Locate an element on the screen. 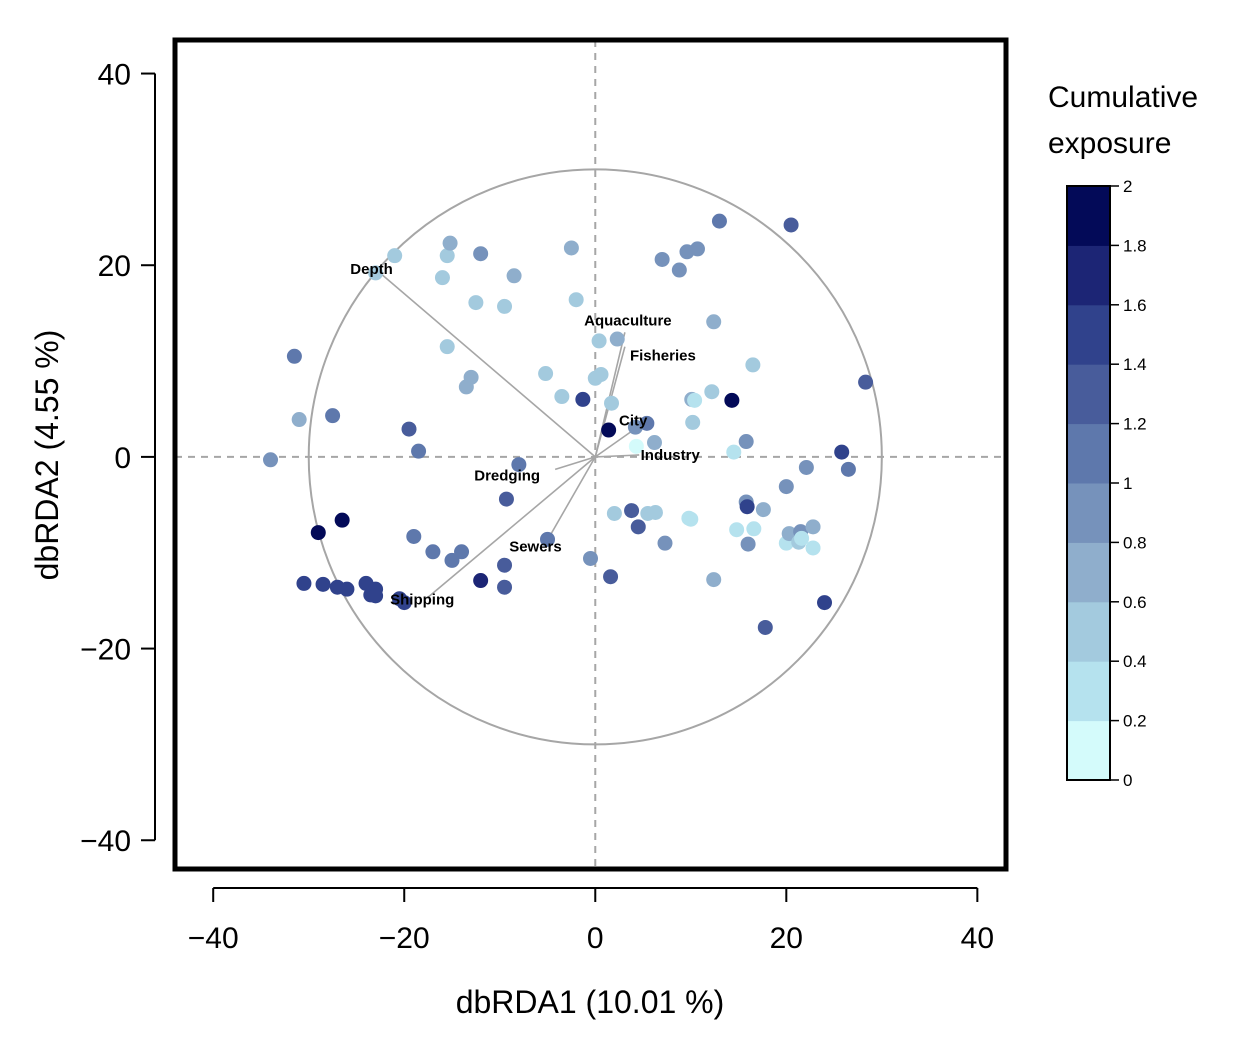 The image size is (1250, 1044). y-tick-label: 0 is located at coordinates (122, 458).